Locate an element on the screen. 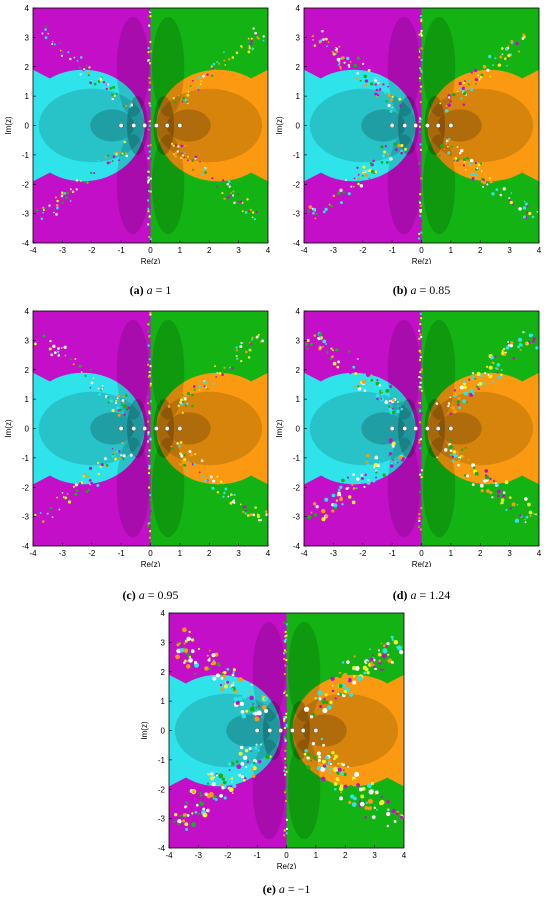 This screenshot has width=550, height=902. caption-d: (d) a = 1.24 is located at coordinates (421, 595).